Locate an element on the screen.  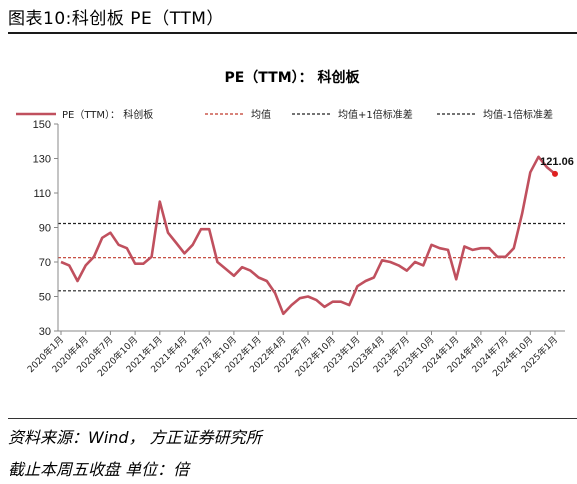
last-point-marker is located at coordinates (555, 173).